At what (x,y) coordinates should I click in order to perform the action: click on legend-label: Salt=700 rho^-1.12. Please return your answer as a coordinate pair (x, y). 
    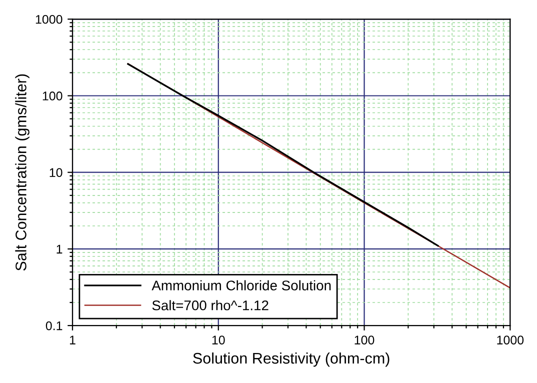
    Looking at the image, I should click on (210, 305).